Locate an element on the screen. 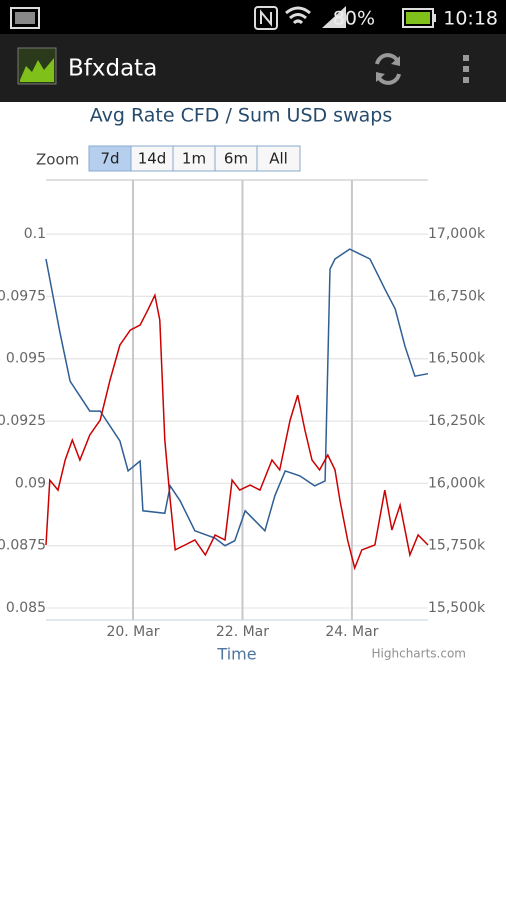  app-bar is located at coordinates (253, 68).